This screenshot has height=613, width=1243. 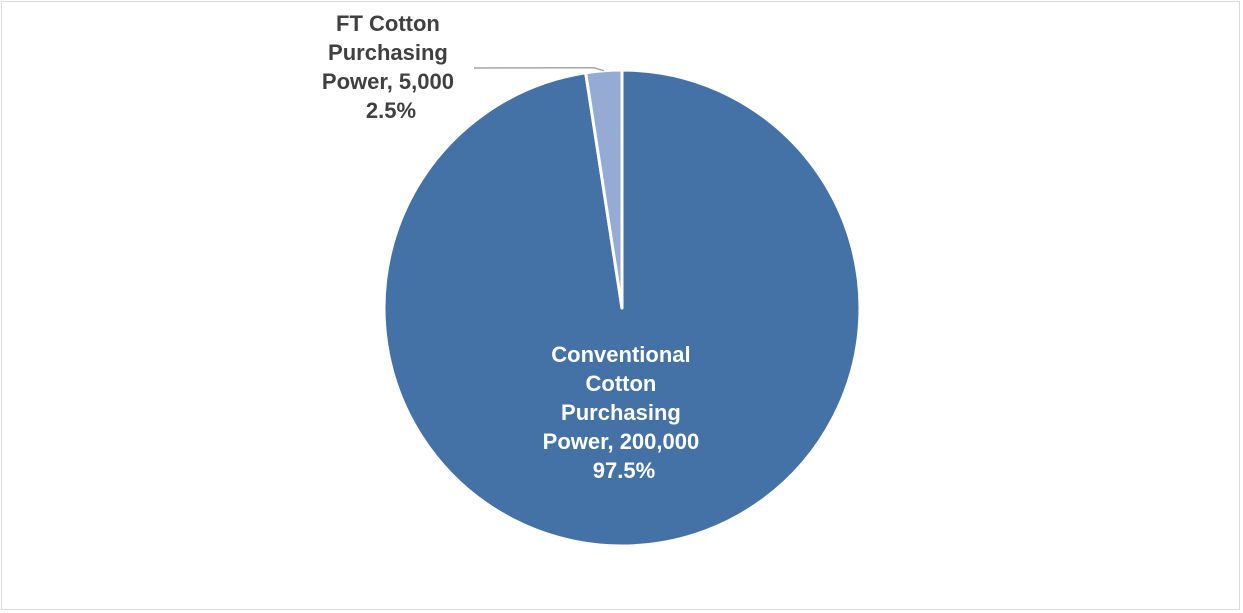 I want to click on data-label-line: Conventional, so click(x=620, y=354).